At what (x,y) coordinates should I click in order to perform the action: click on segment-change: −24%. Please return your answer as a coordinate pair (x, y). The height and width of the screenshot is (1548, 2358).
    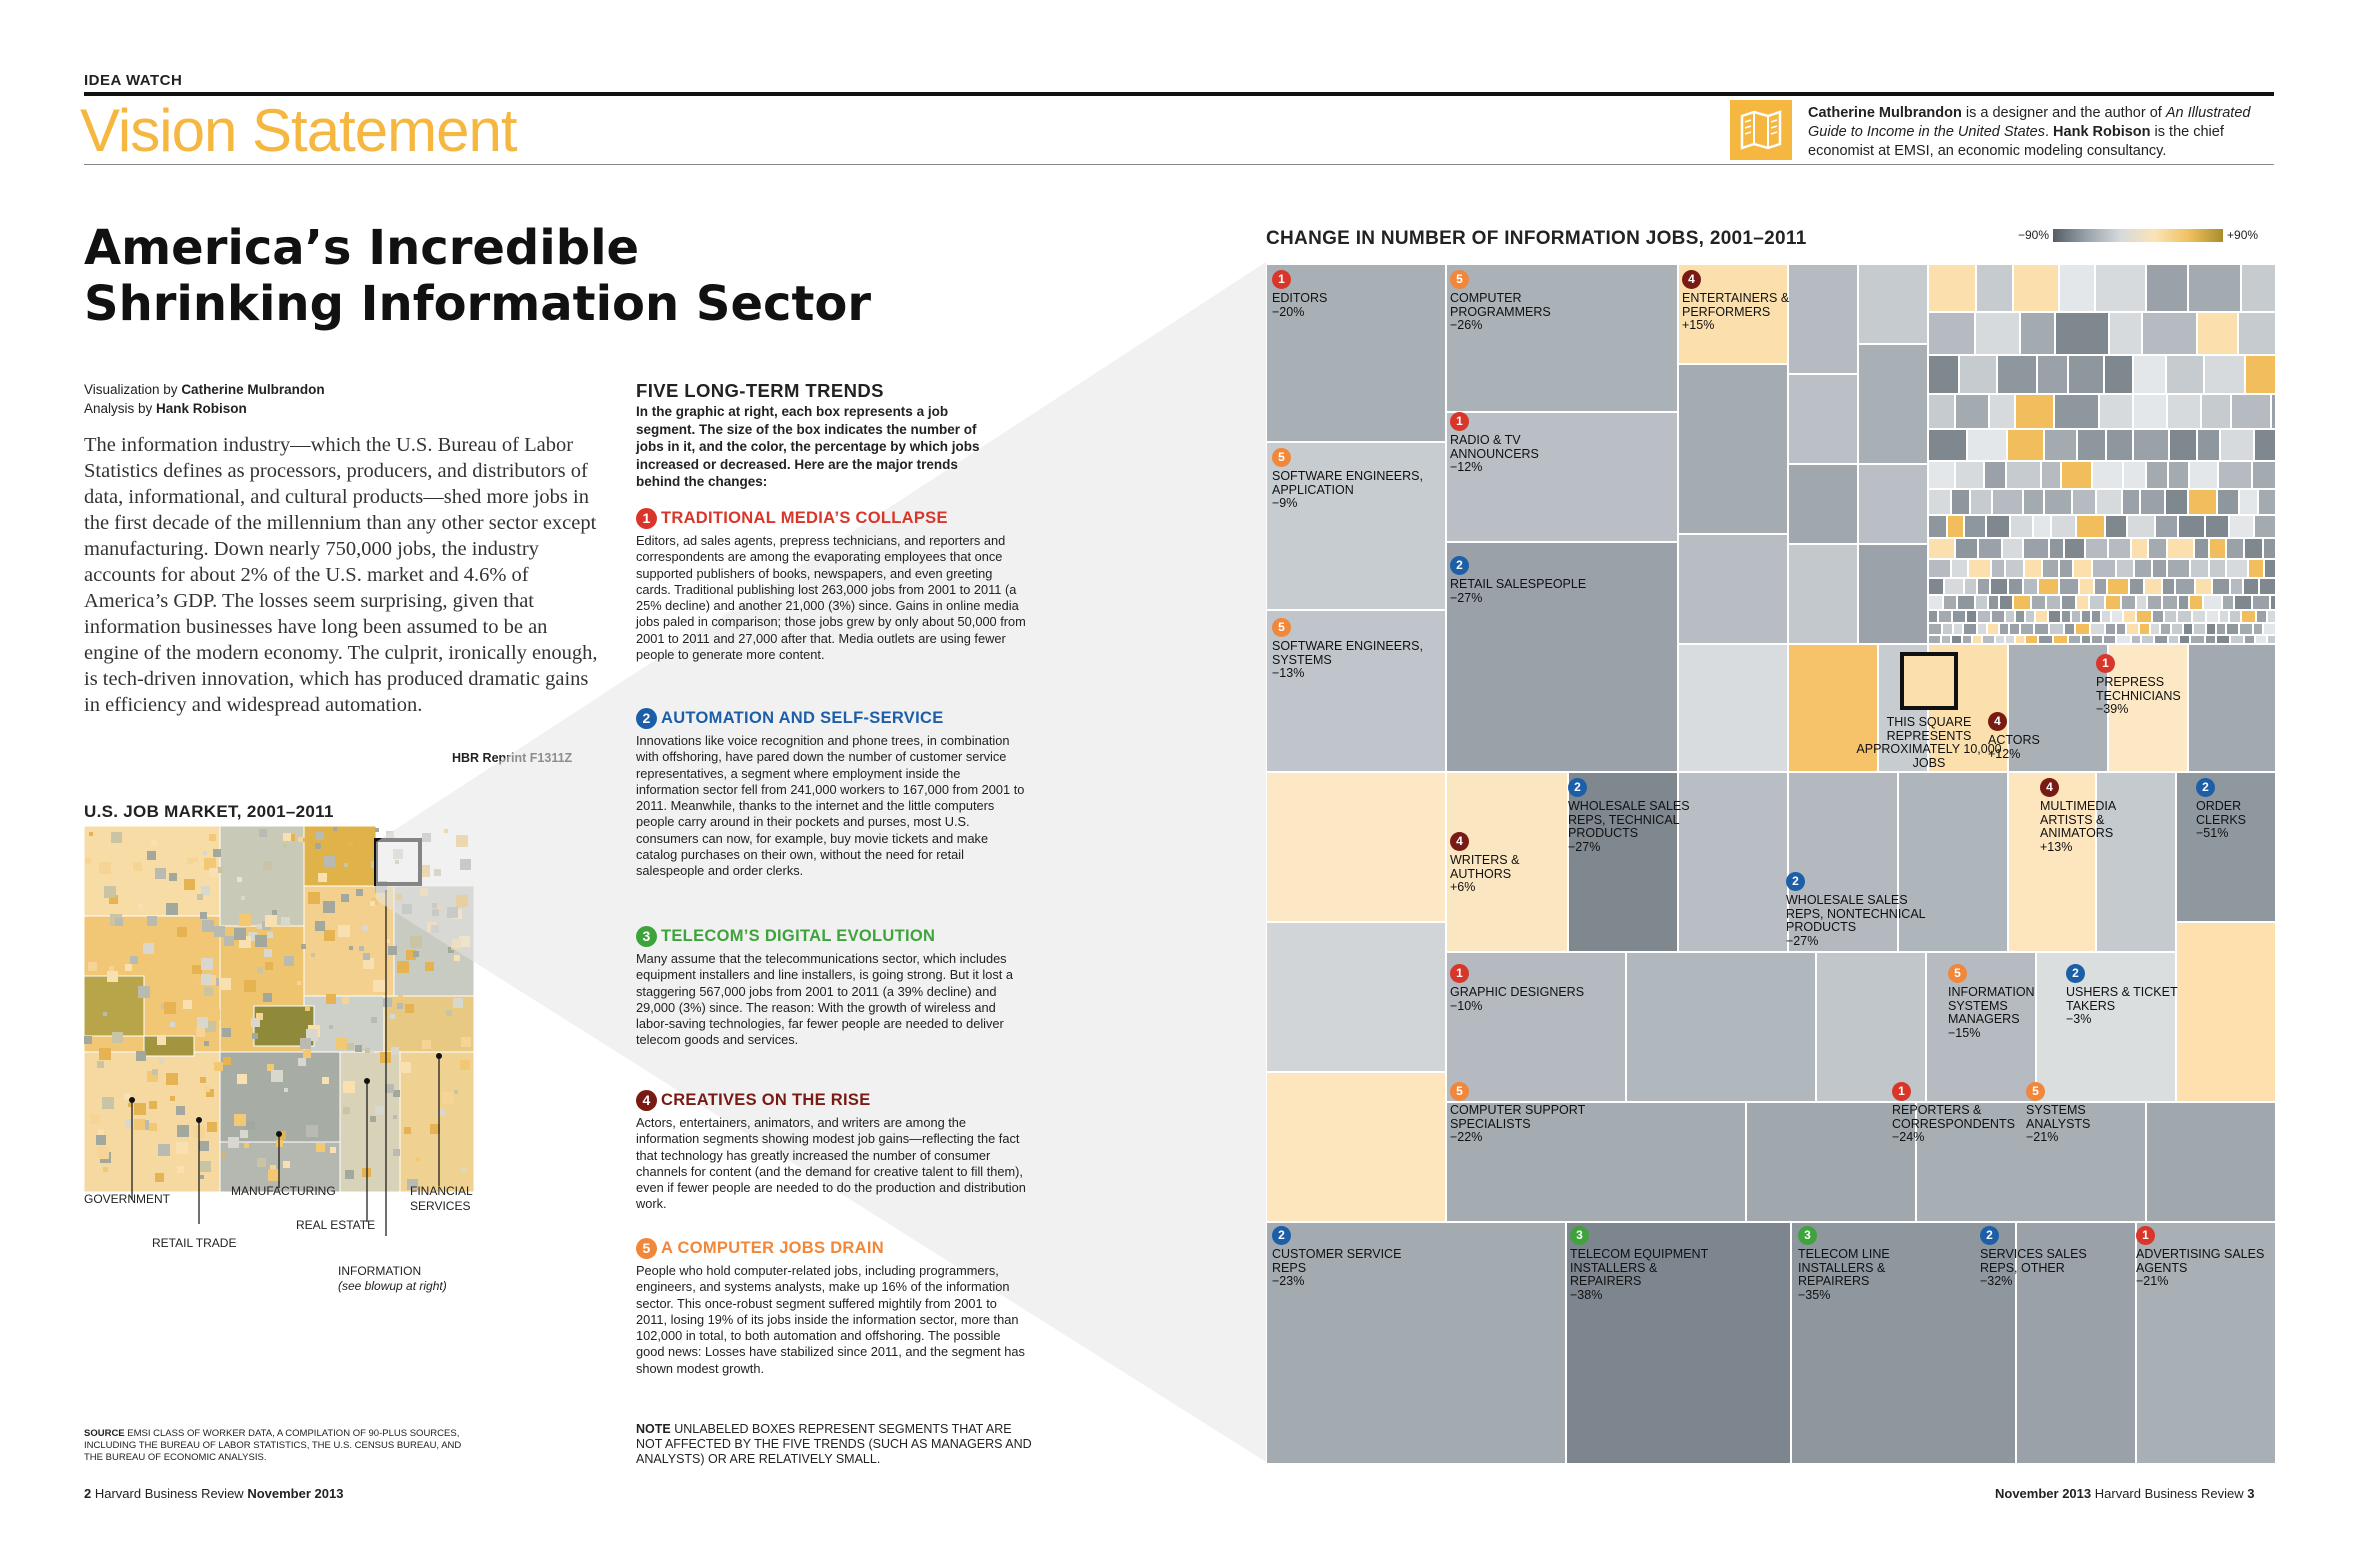
    Looking at the image, I should click on (1908, 1137).